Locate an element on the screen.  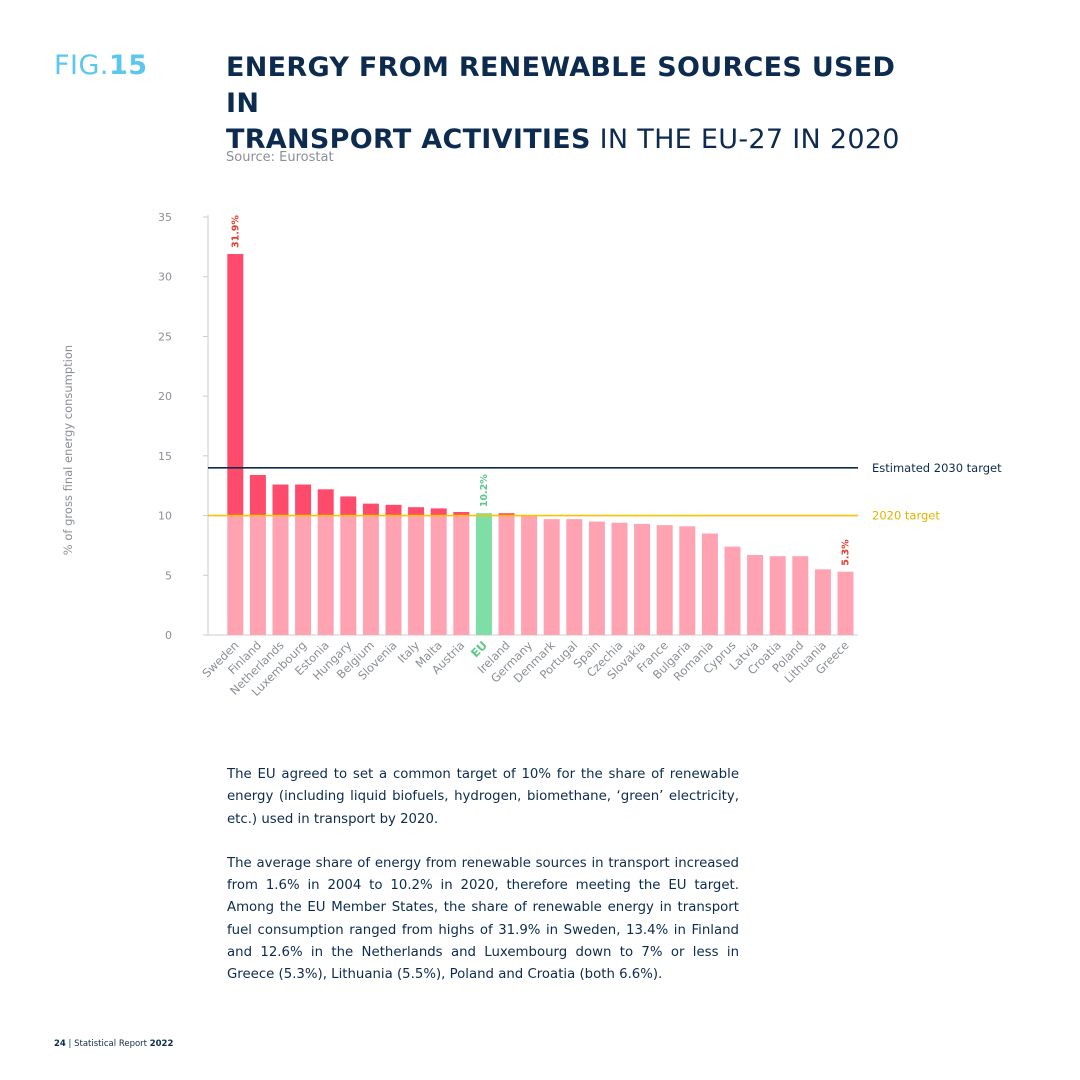
title-line2-light: IN THE EU-27 IN 2020 is located at coordinates (745, 139).